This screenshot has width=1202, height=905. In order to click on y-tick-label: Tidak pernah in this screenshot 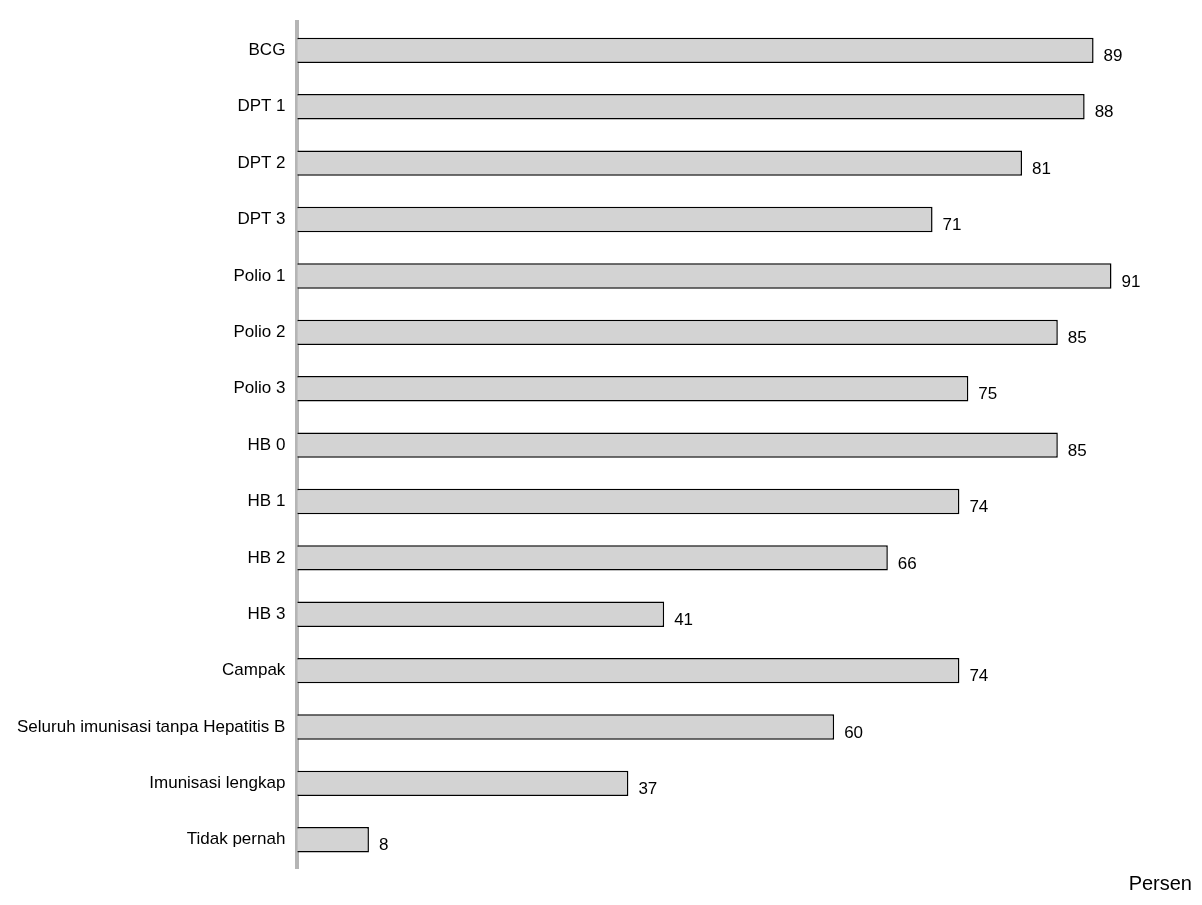, I will do `click(236, 839)`.